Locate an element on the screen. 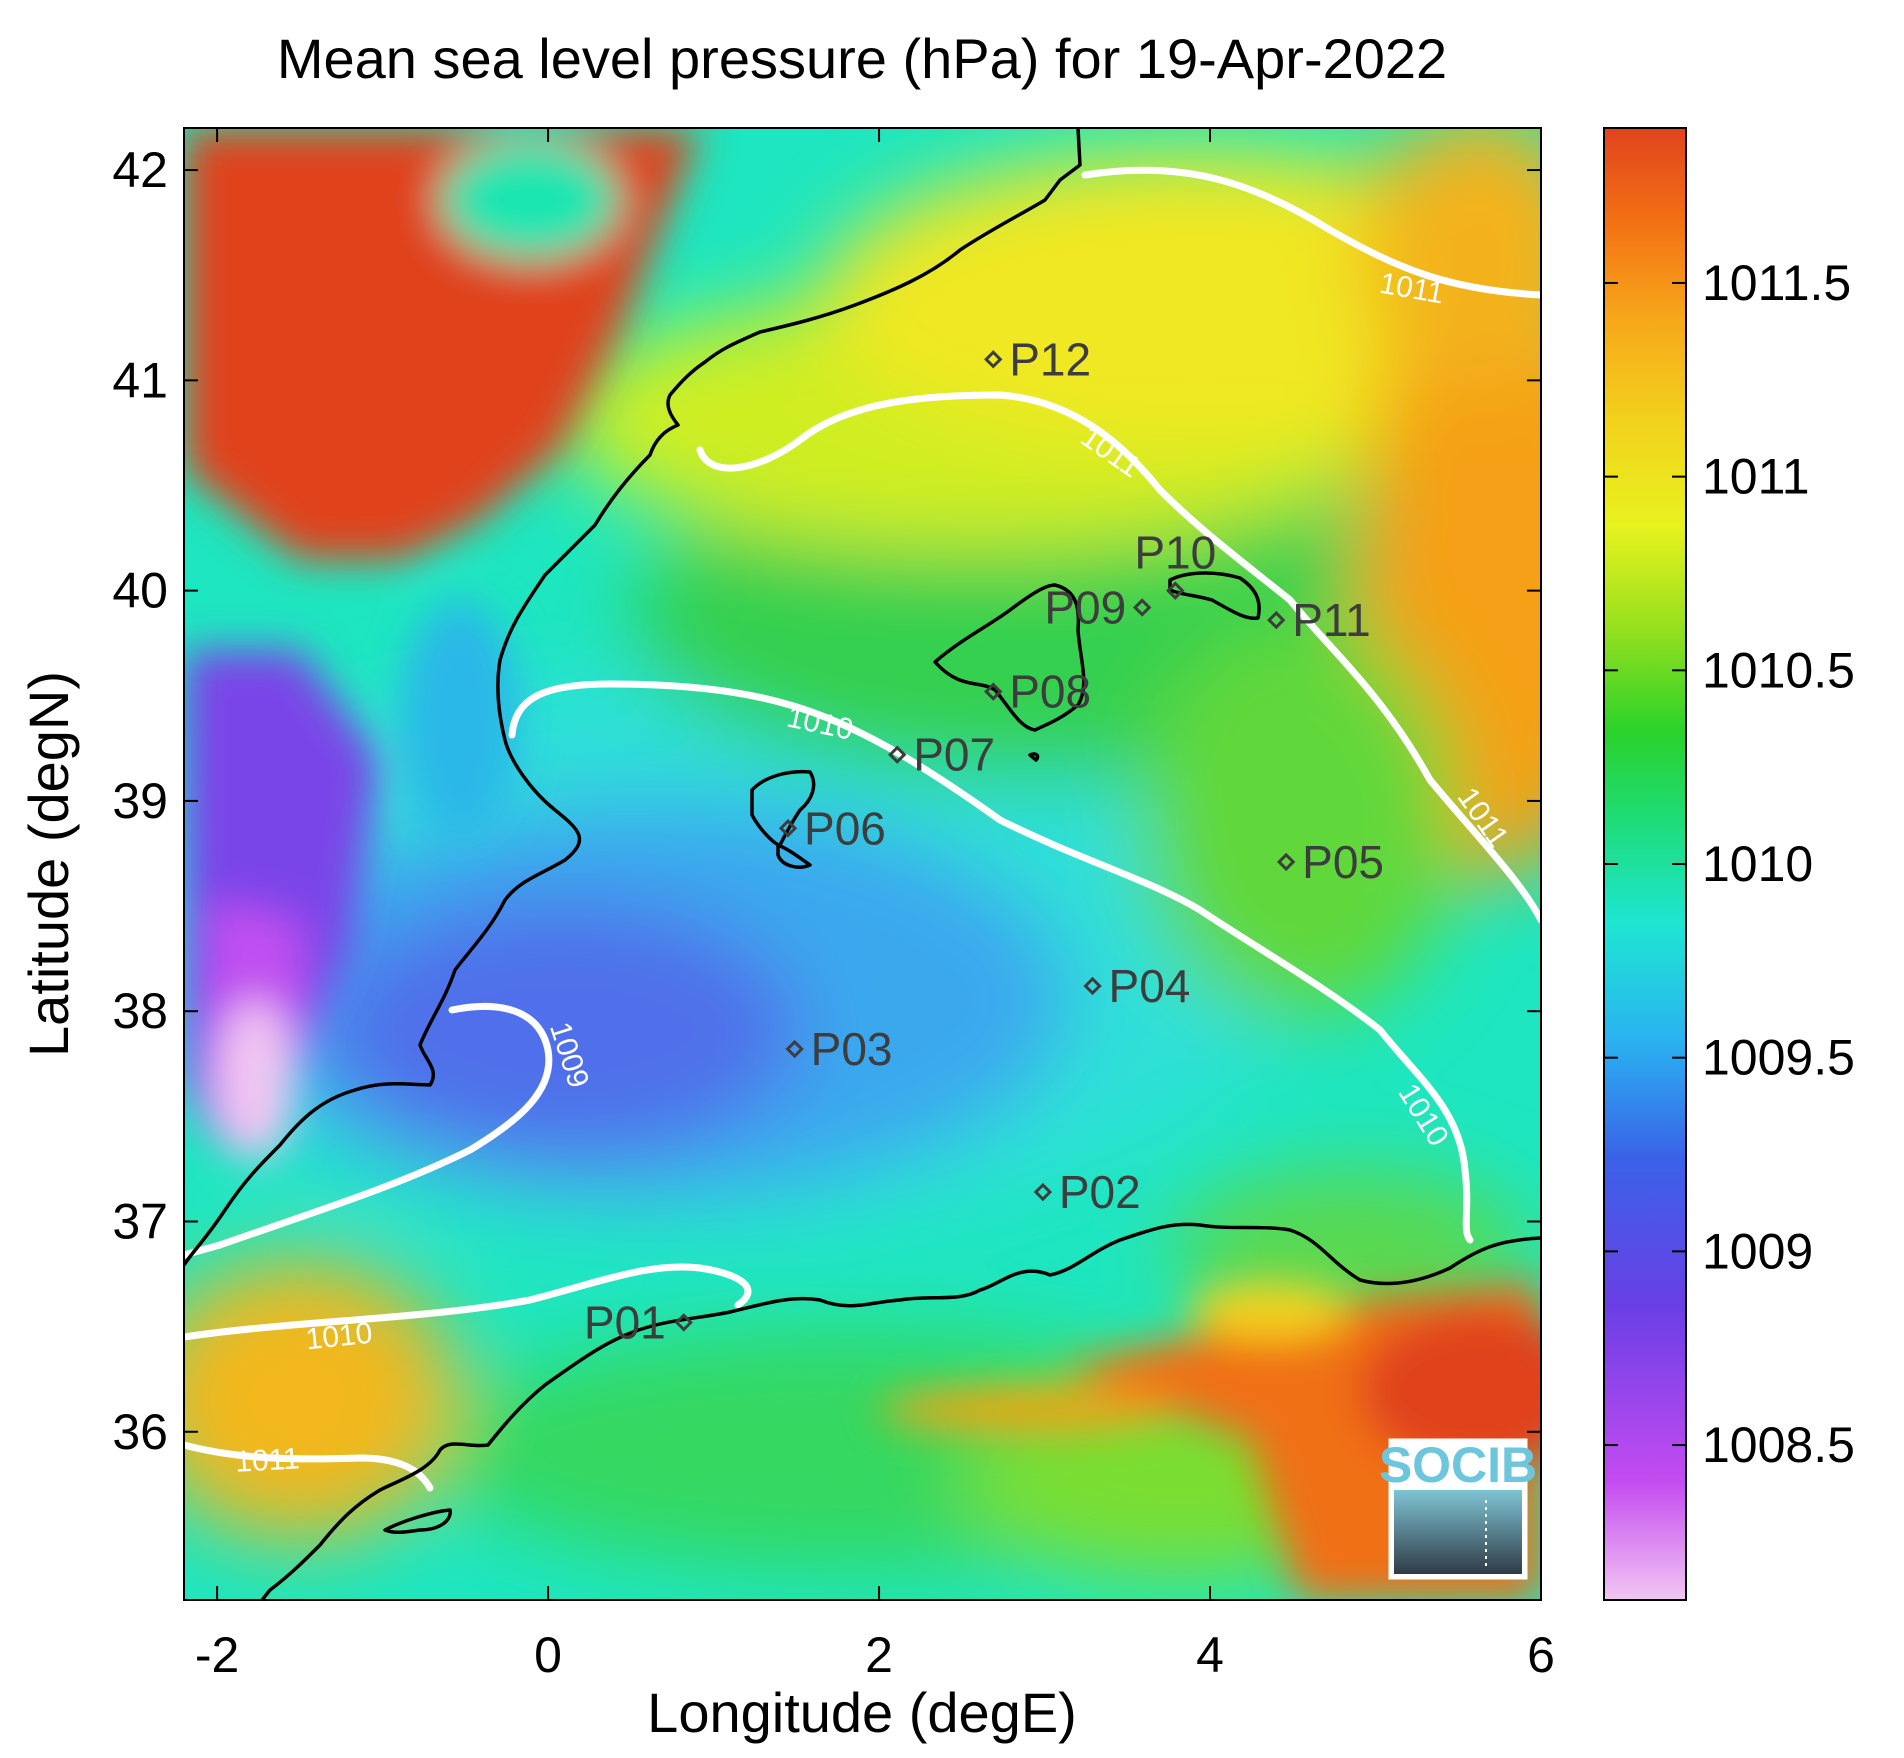  colorbar-tick-label: 1009 is located at coordinates (1757, 1251).